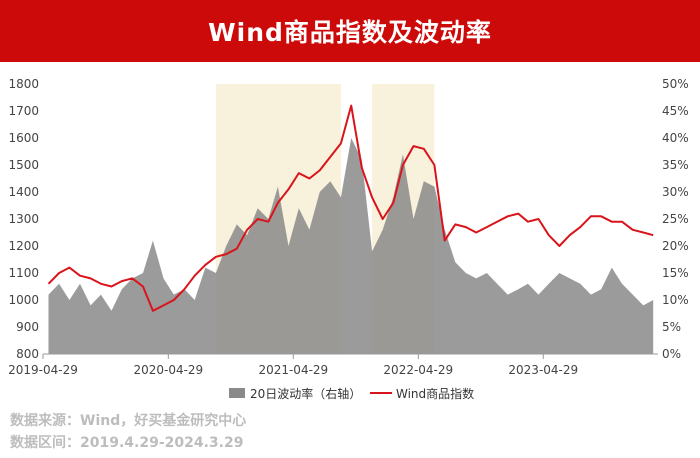 The image size is (700, 458). What do you see at coordinates (23, 273) in the screenshot?
I see `y-left-tick-3: 1100` at bounding box center [23, 273].